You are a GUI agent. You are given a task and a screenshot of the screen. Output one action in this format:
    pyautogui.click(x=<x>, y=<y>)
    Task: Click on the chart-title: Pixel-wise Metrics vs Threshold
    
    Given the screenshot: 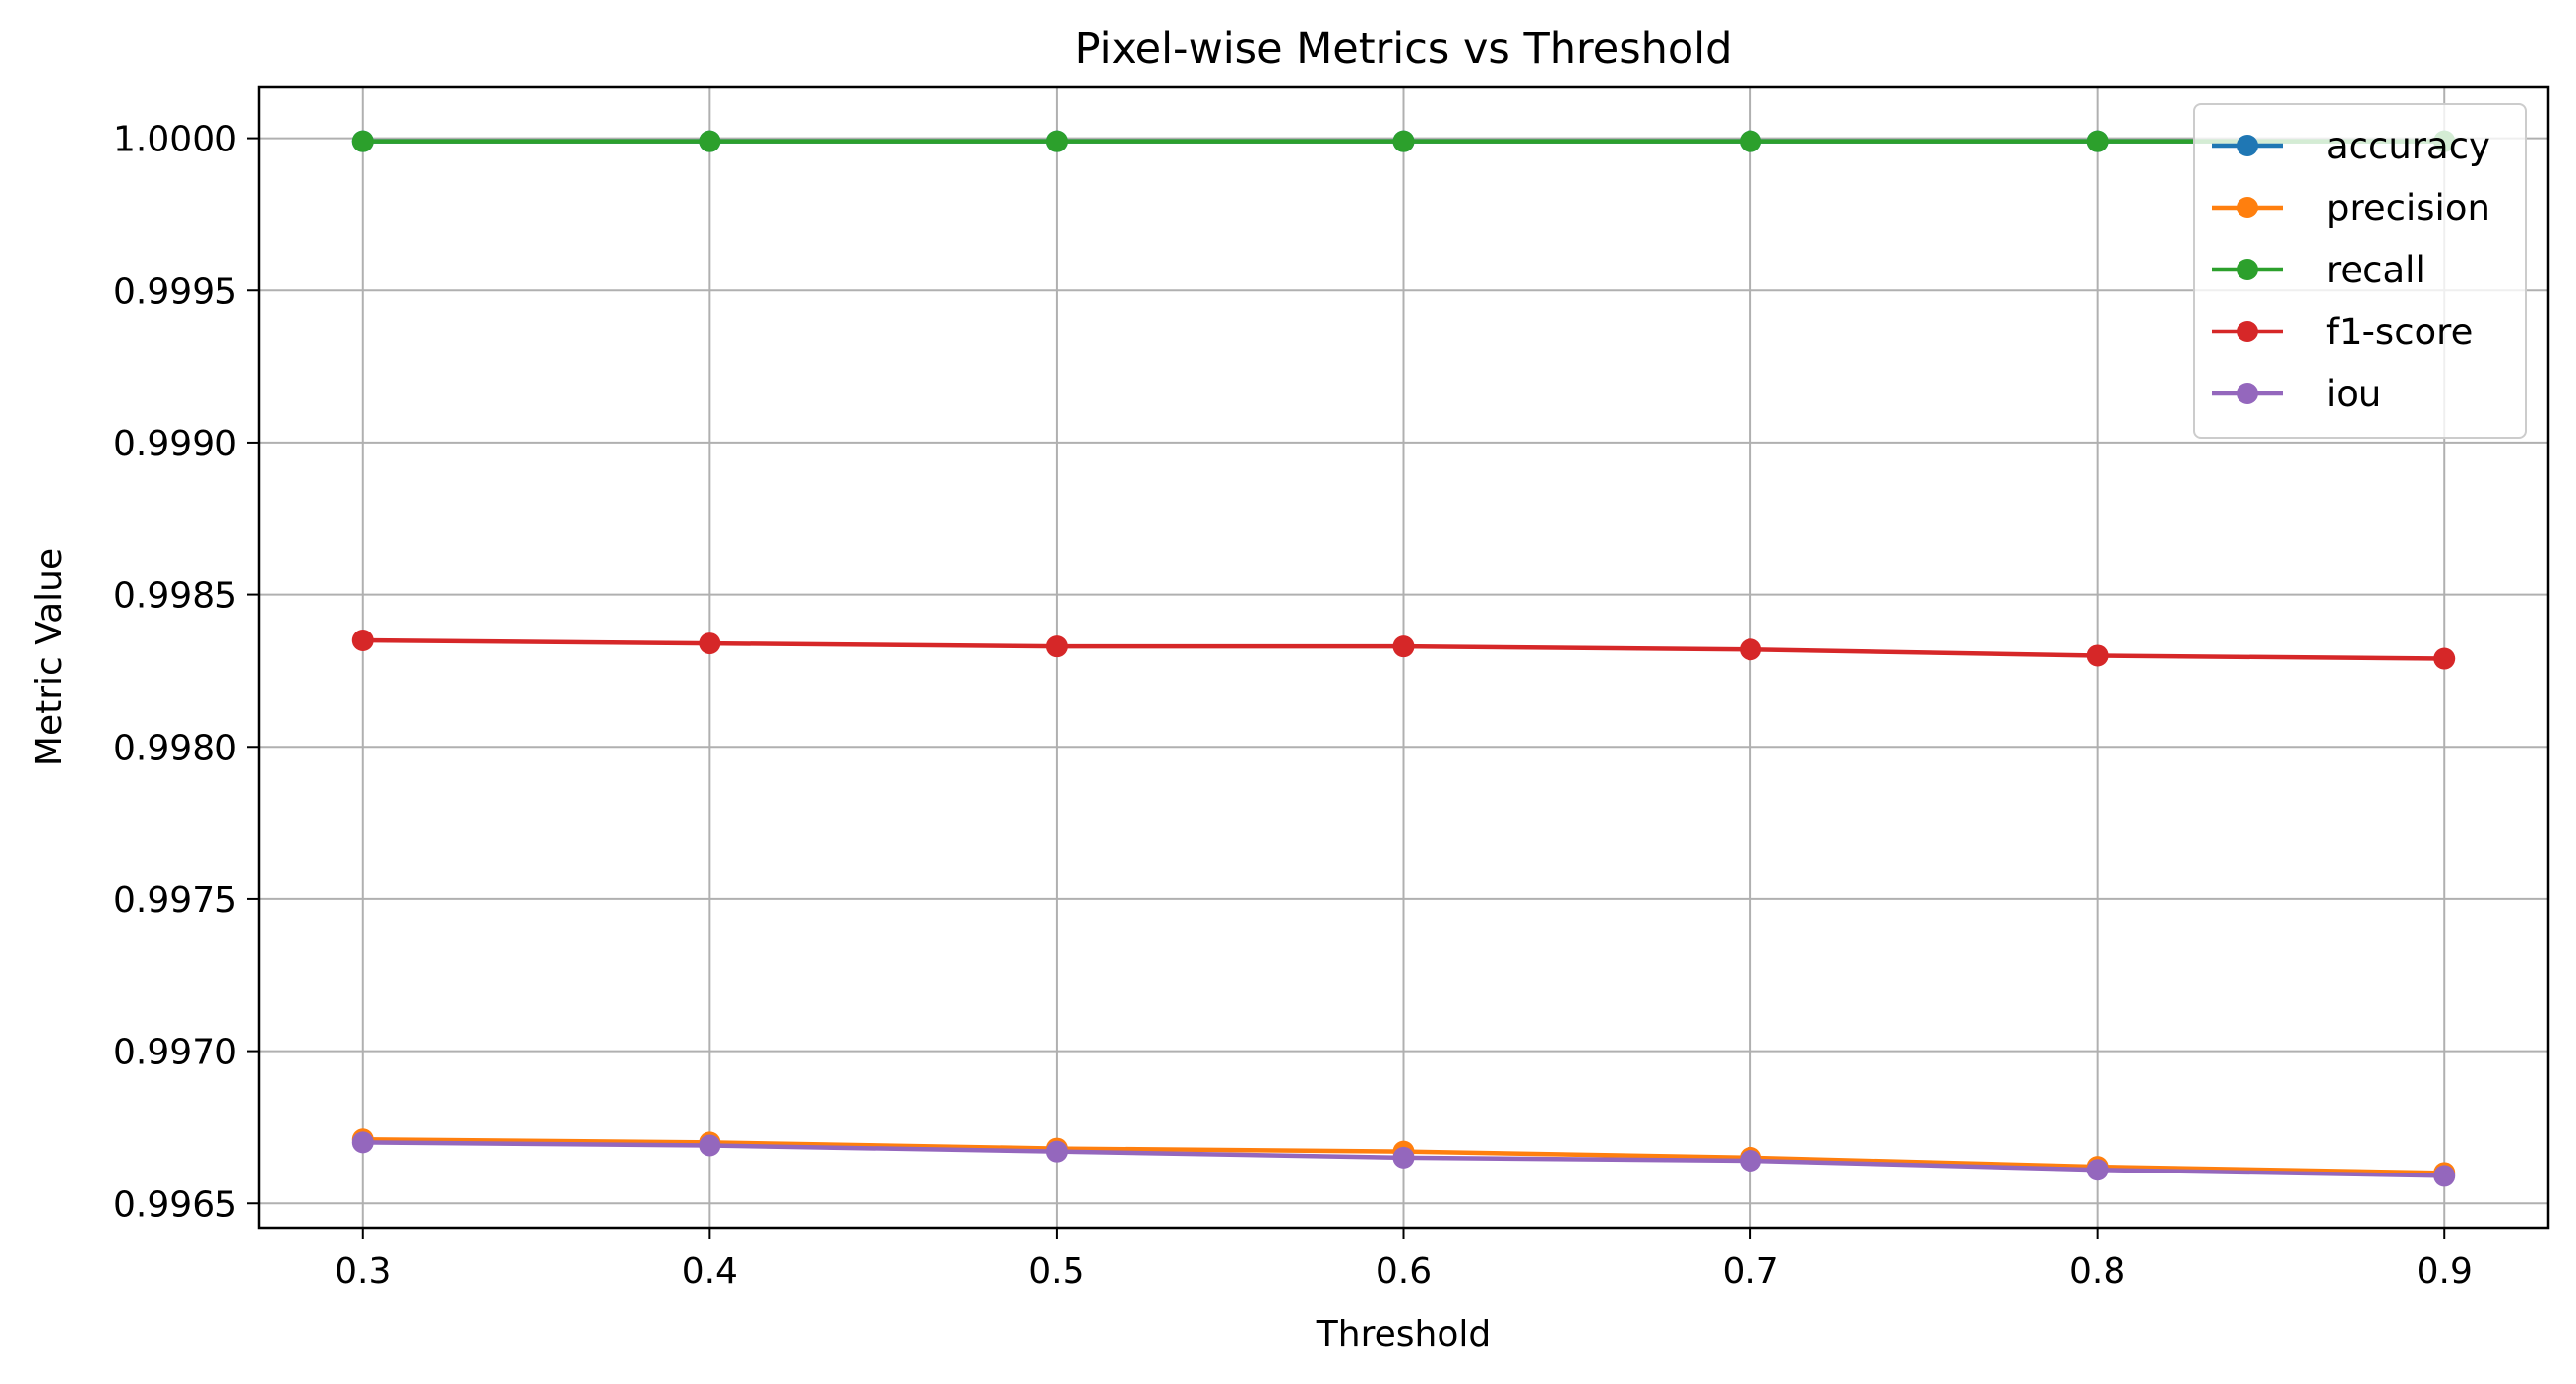 What is the action you would take?
    pyautogui.click(x=1404, y=49)
    